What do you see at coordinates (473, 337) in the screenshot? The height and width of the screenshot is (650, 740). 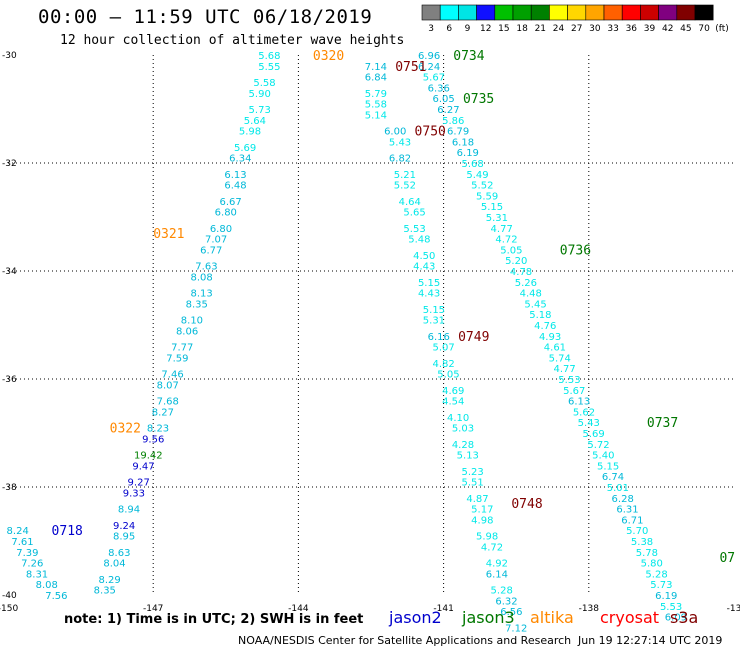 I see `pass-time-label: 0749` at bounding box center [473, 337].